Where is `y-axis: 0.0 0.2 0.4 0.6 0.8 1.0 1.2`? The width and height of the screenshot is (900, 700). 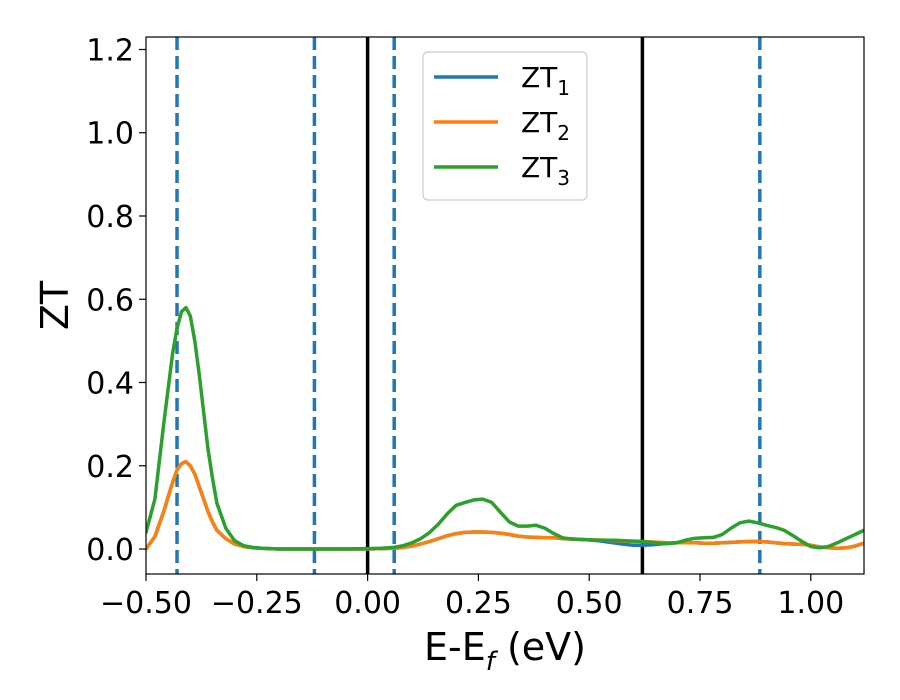 y-axis: 0.0 0.2 0.4 0.6 0.8 1.0 1.2 is located at coordinates (116, 300).